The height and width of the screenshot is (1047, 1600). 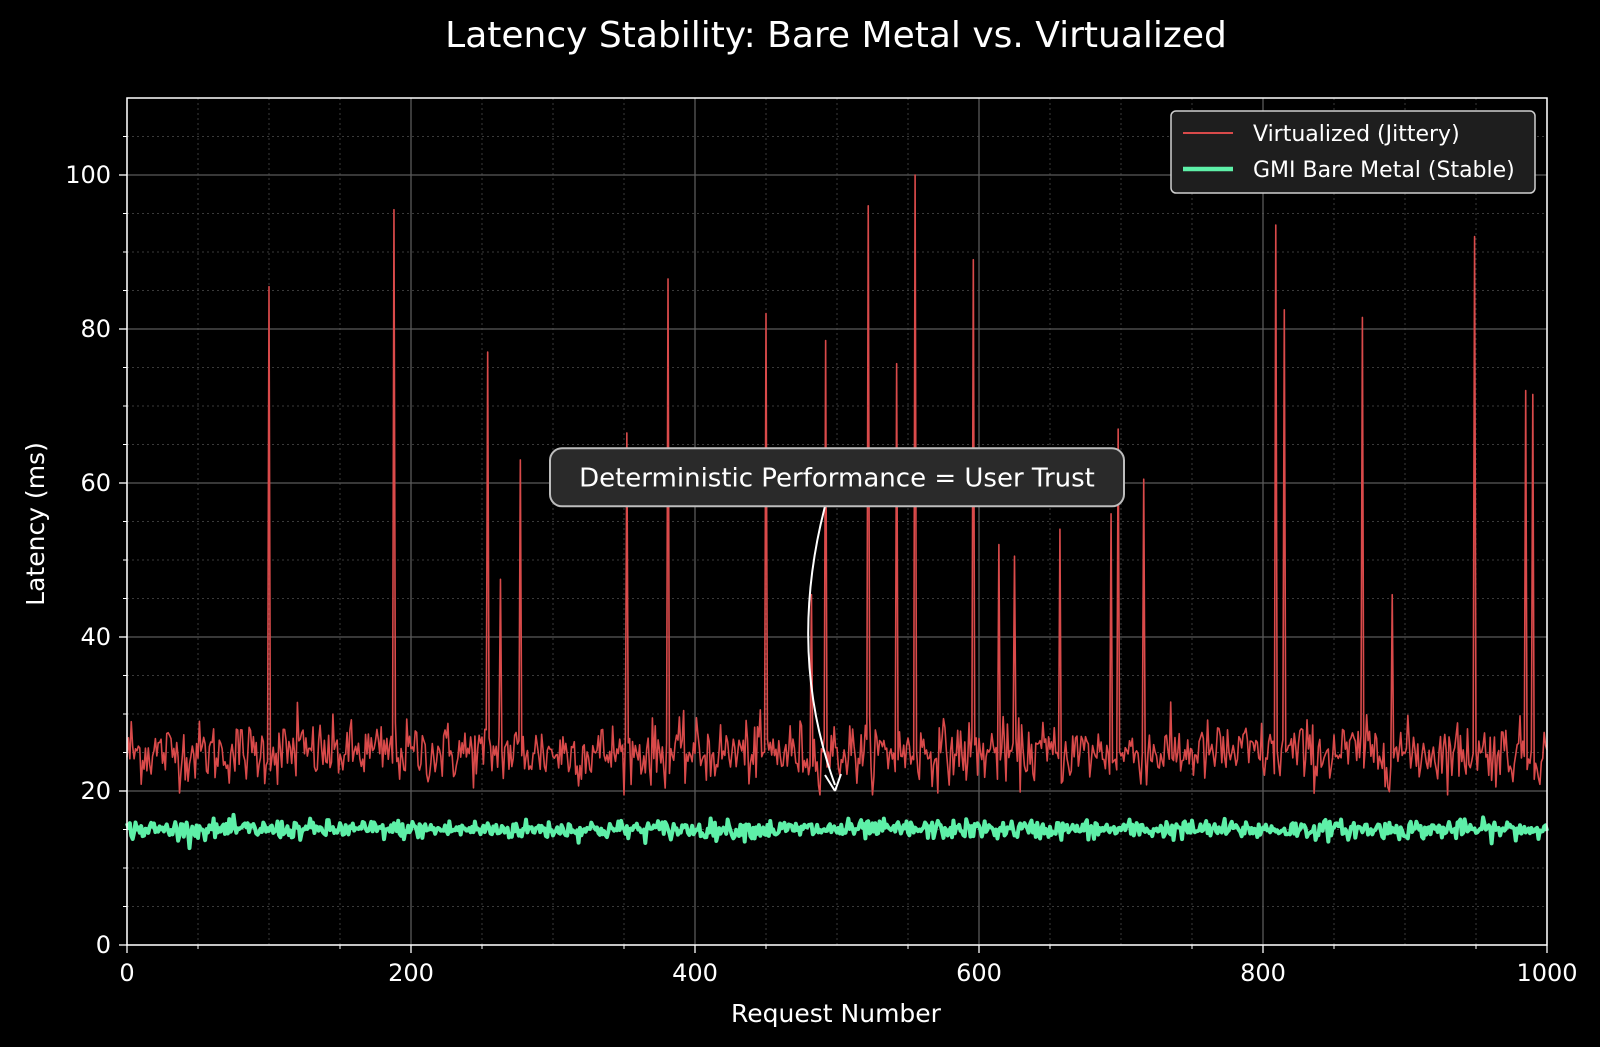 What do you see at coordinates (1384, 170) in the screenshot?
I see `legend-label: GMI Bare Metal (Stable)` at bounding box center [1384, 170].